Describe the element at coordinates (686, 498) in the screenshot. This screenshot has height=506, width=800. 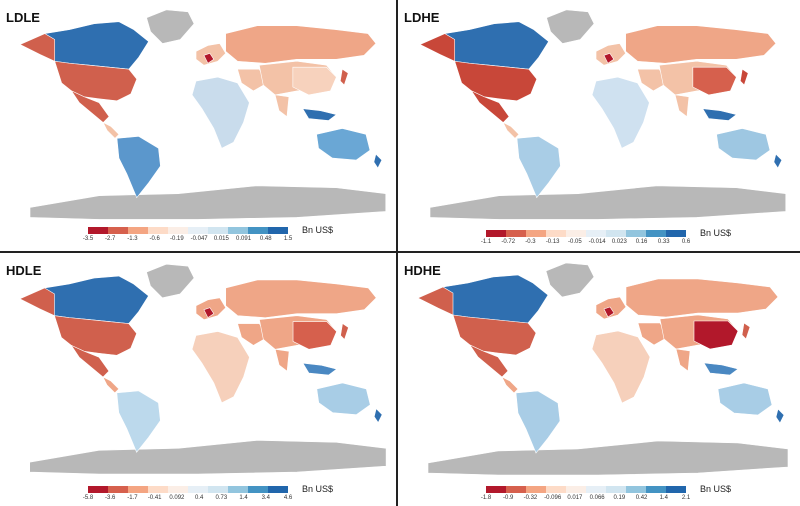
I see `legend-tick-label: 2.1` at that location.